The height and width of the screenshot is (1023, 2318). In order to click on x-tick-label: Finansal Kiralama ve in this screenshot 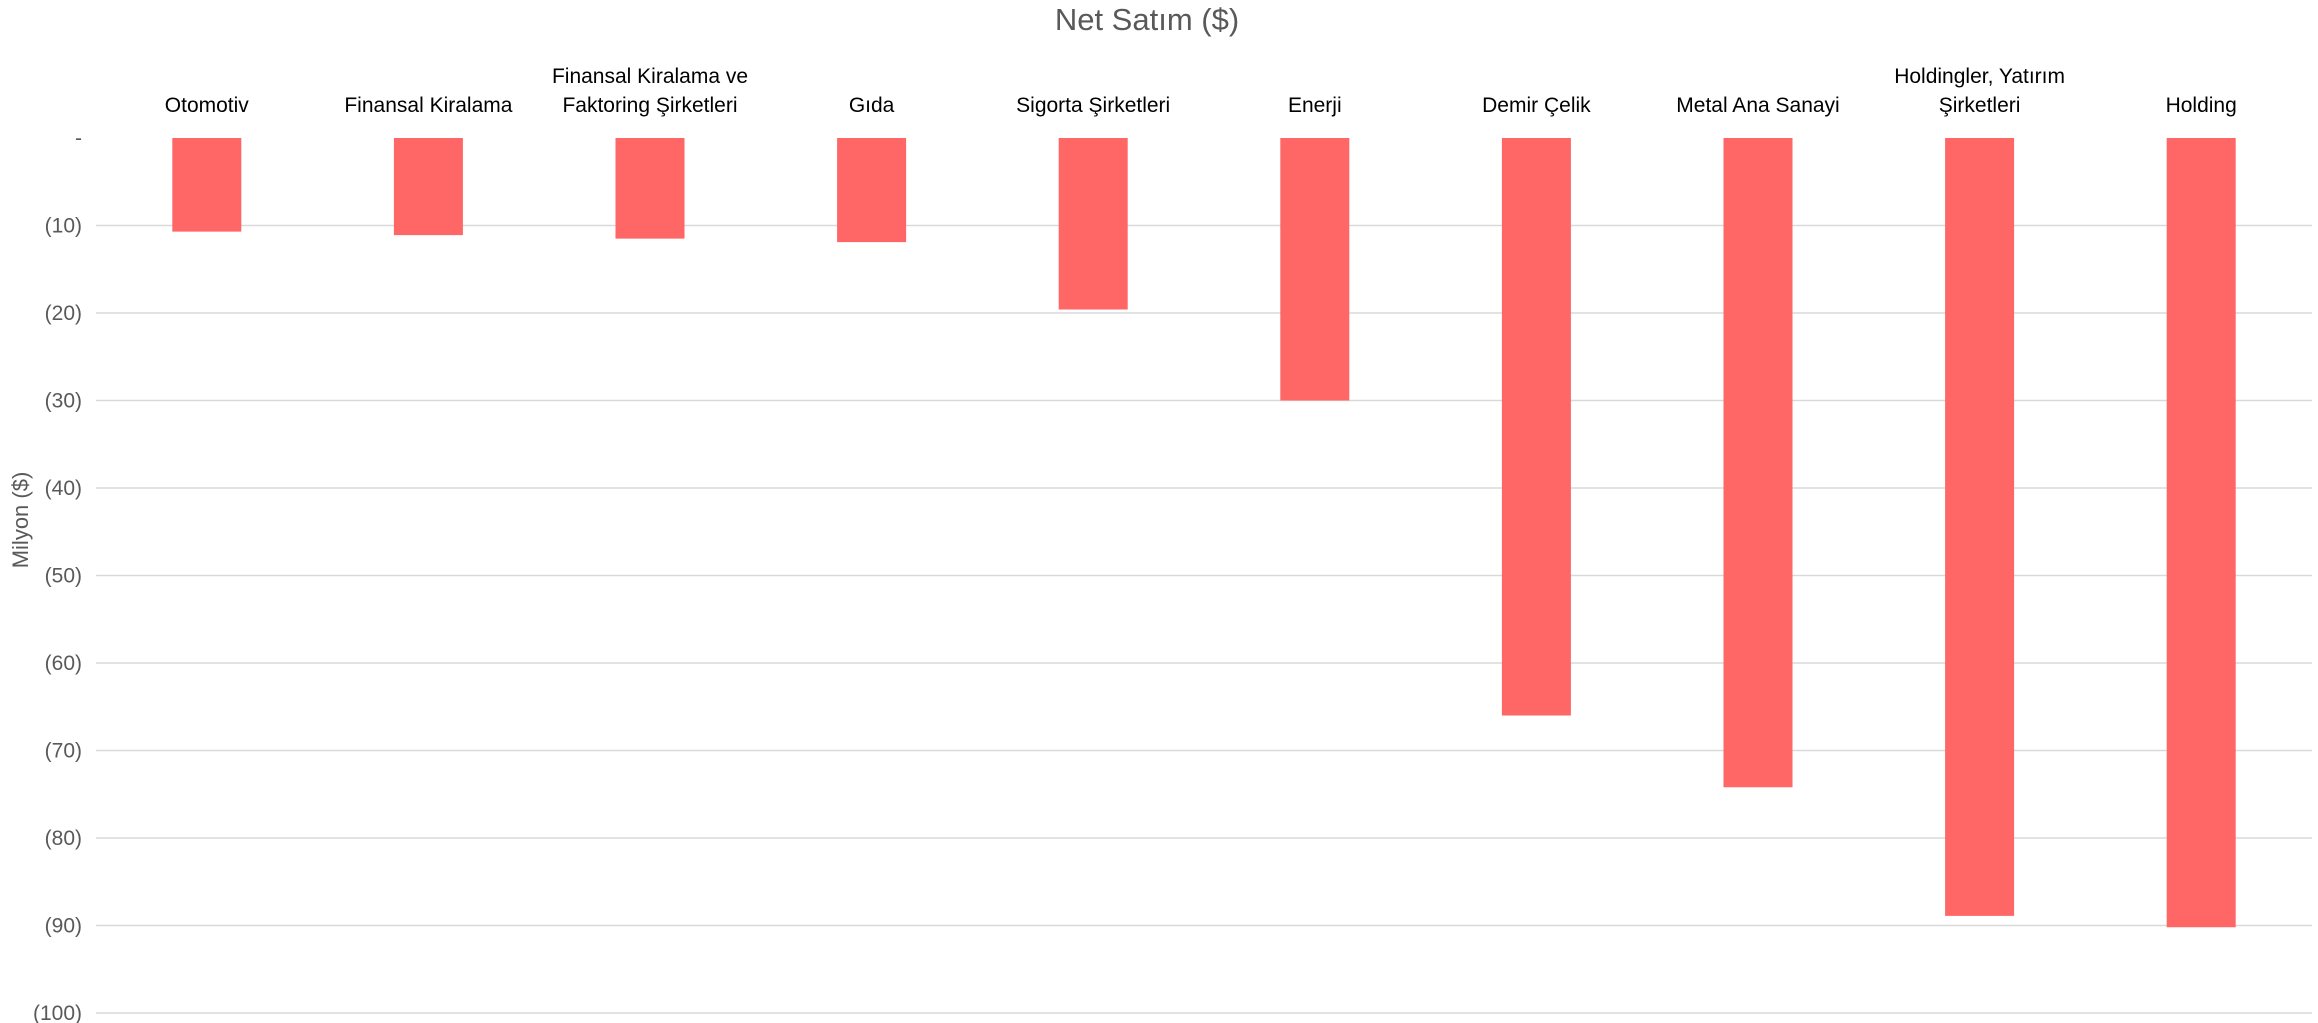, I will do `click(650, 76)`.